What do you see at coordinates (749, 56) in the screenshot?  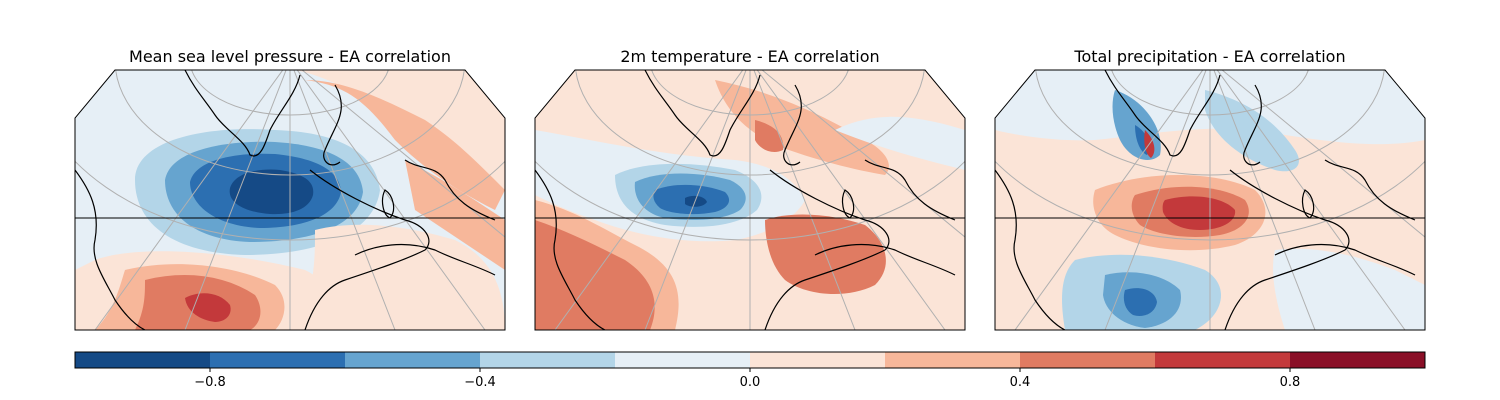 I see `panel-title-t2m: 2m temperature - EA correlation` at bounding box center [749, 56].